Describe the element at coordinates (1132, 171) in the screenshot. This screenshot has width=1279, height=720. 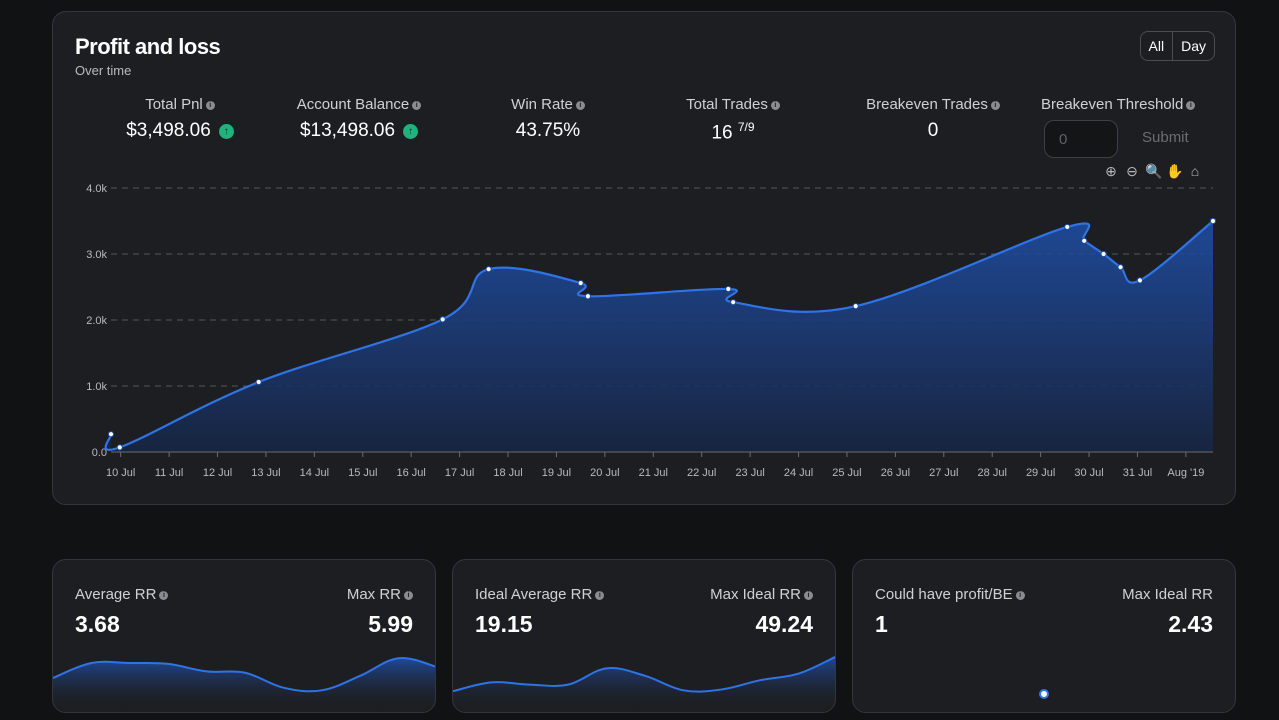
I see `zoom-out-icon: ⊖` at that location.